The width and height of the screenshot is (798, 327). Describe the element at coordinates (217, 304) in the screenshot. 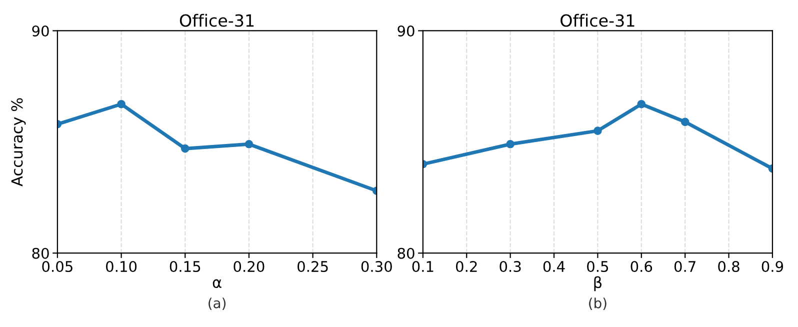

I see `text: (a)` at that location.